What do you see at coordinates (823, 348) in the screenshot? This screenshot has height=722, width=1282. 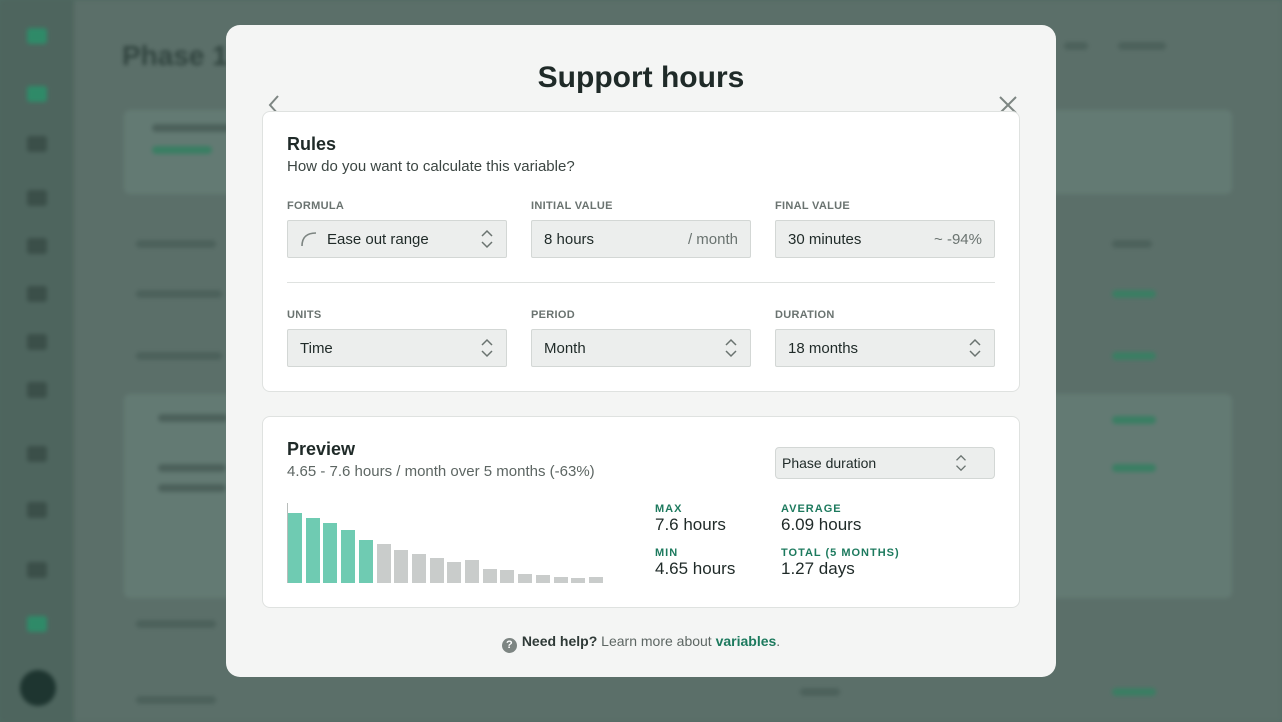 I see `duration-value: 18 months` at bounding box center [823, 348].